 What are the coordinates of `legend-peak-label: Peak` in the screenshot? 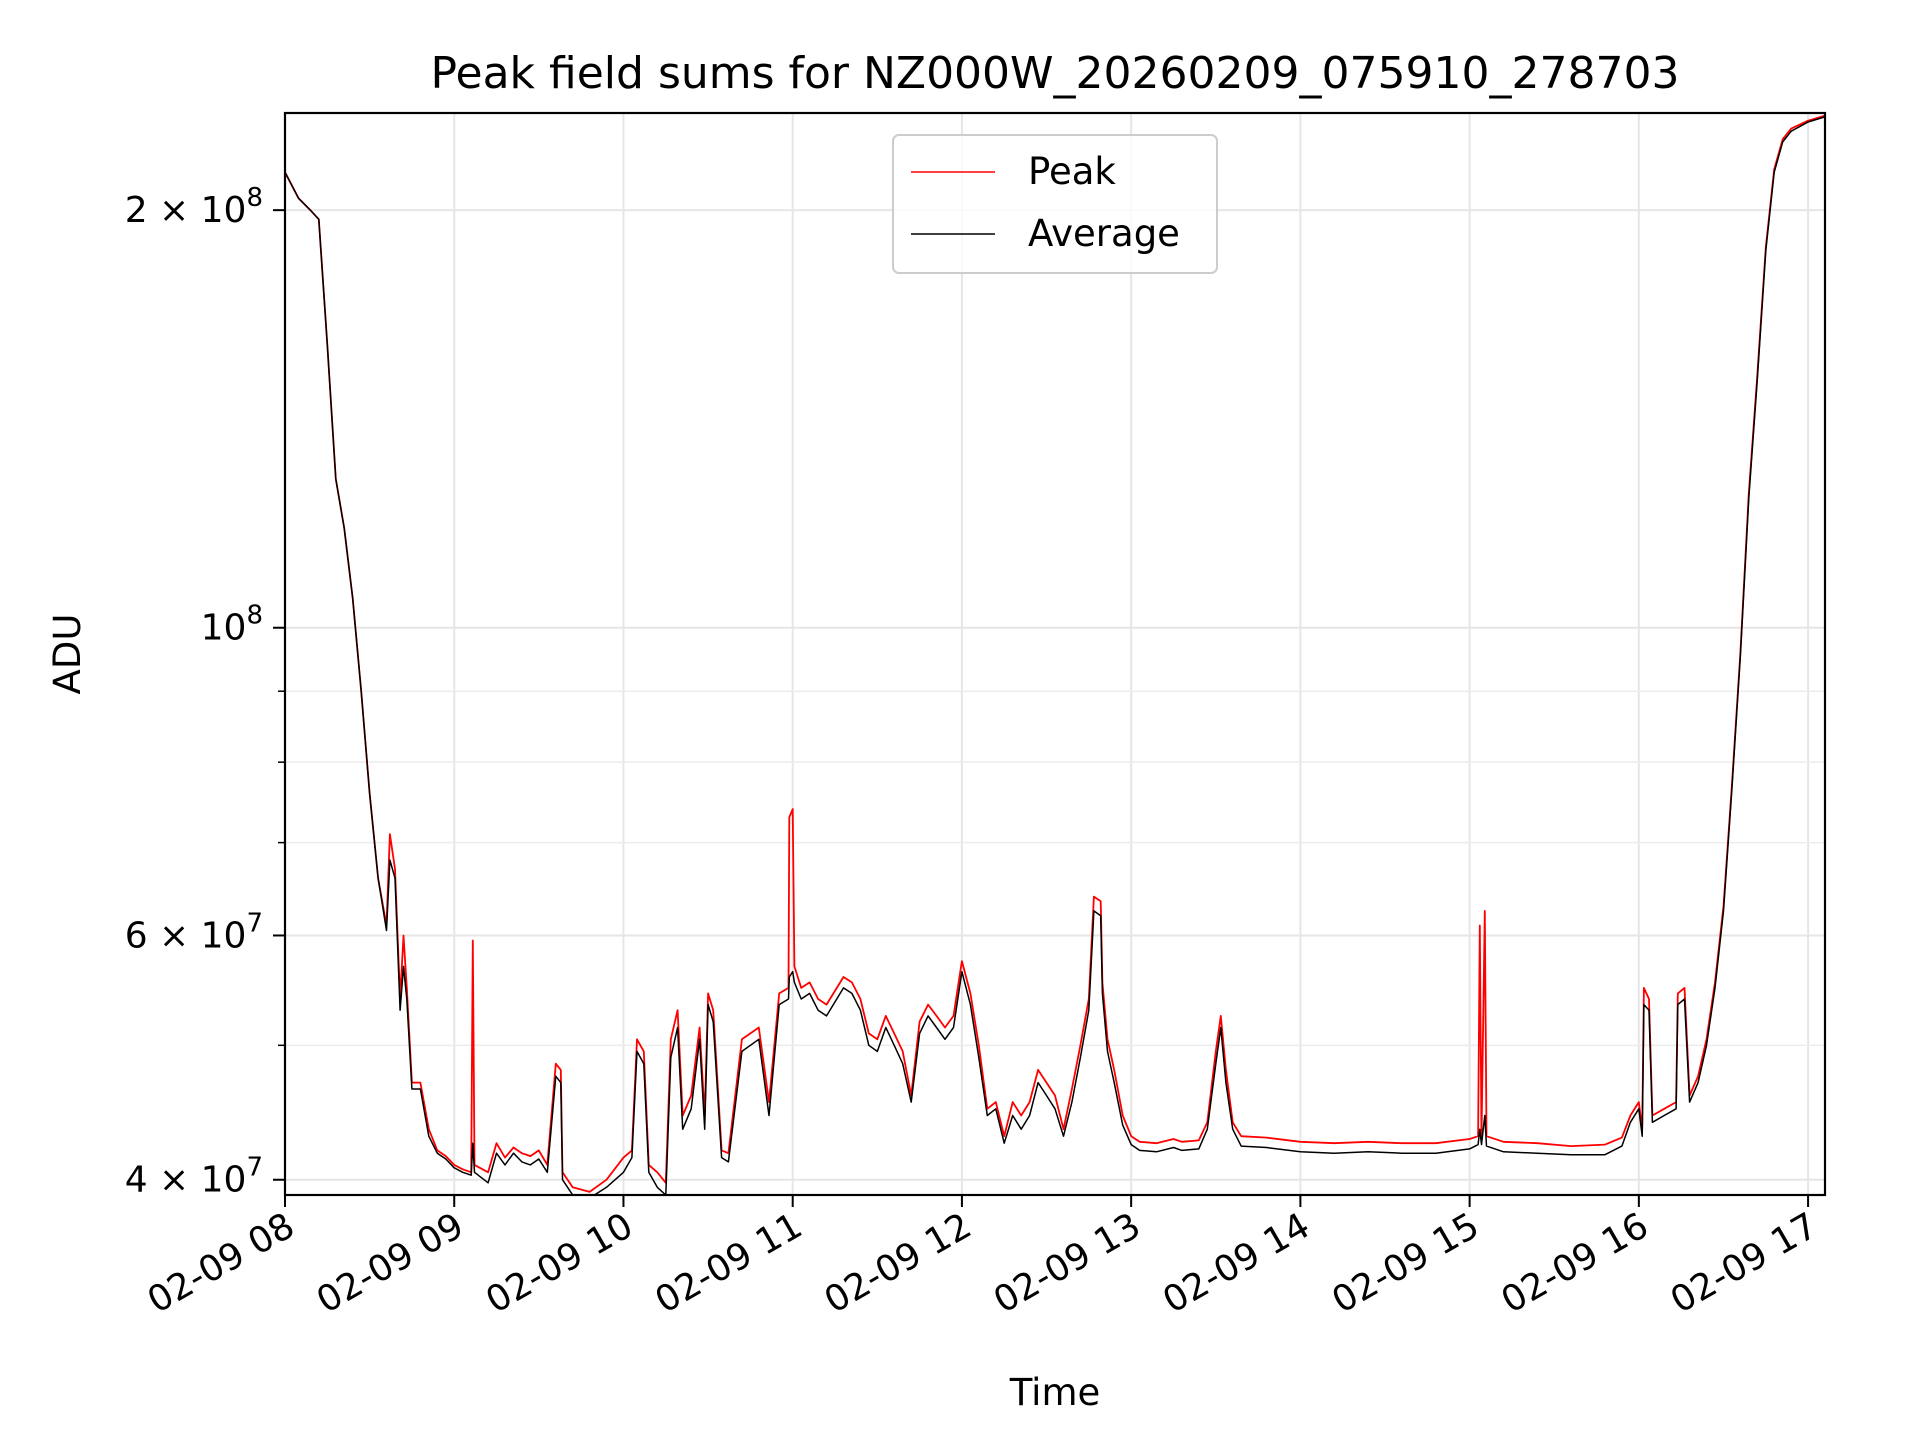 It's located at (1072, 171).